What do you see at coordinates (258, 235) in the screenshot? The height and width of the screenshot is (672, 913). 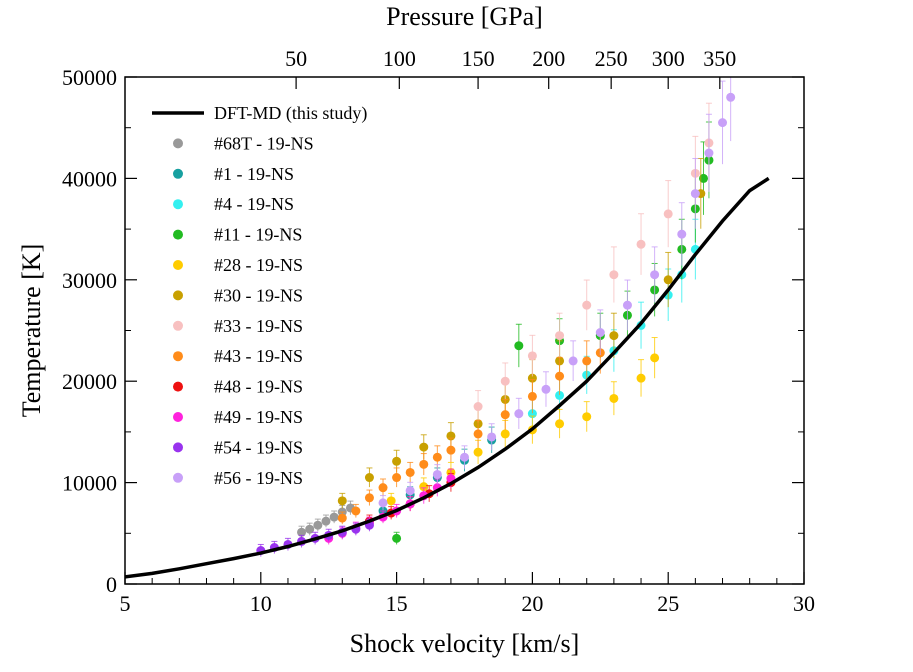 I see `legend-label: #11 - 19-NS` at bounding box center [258, 235].